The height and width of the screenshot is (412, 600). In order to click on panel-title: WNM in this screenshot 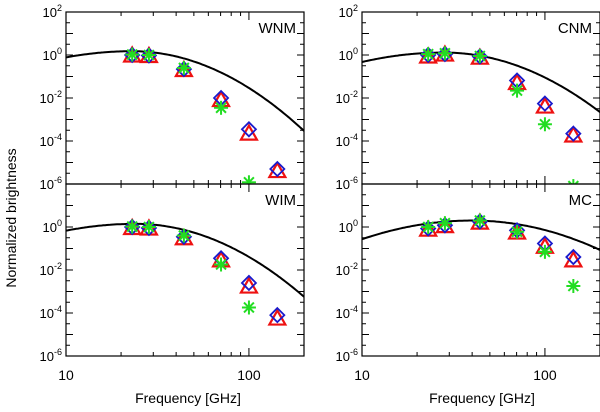, I will do `click(278, 28)`.